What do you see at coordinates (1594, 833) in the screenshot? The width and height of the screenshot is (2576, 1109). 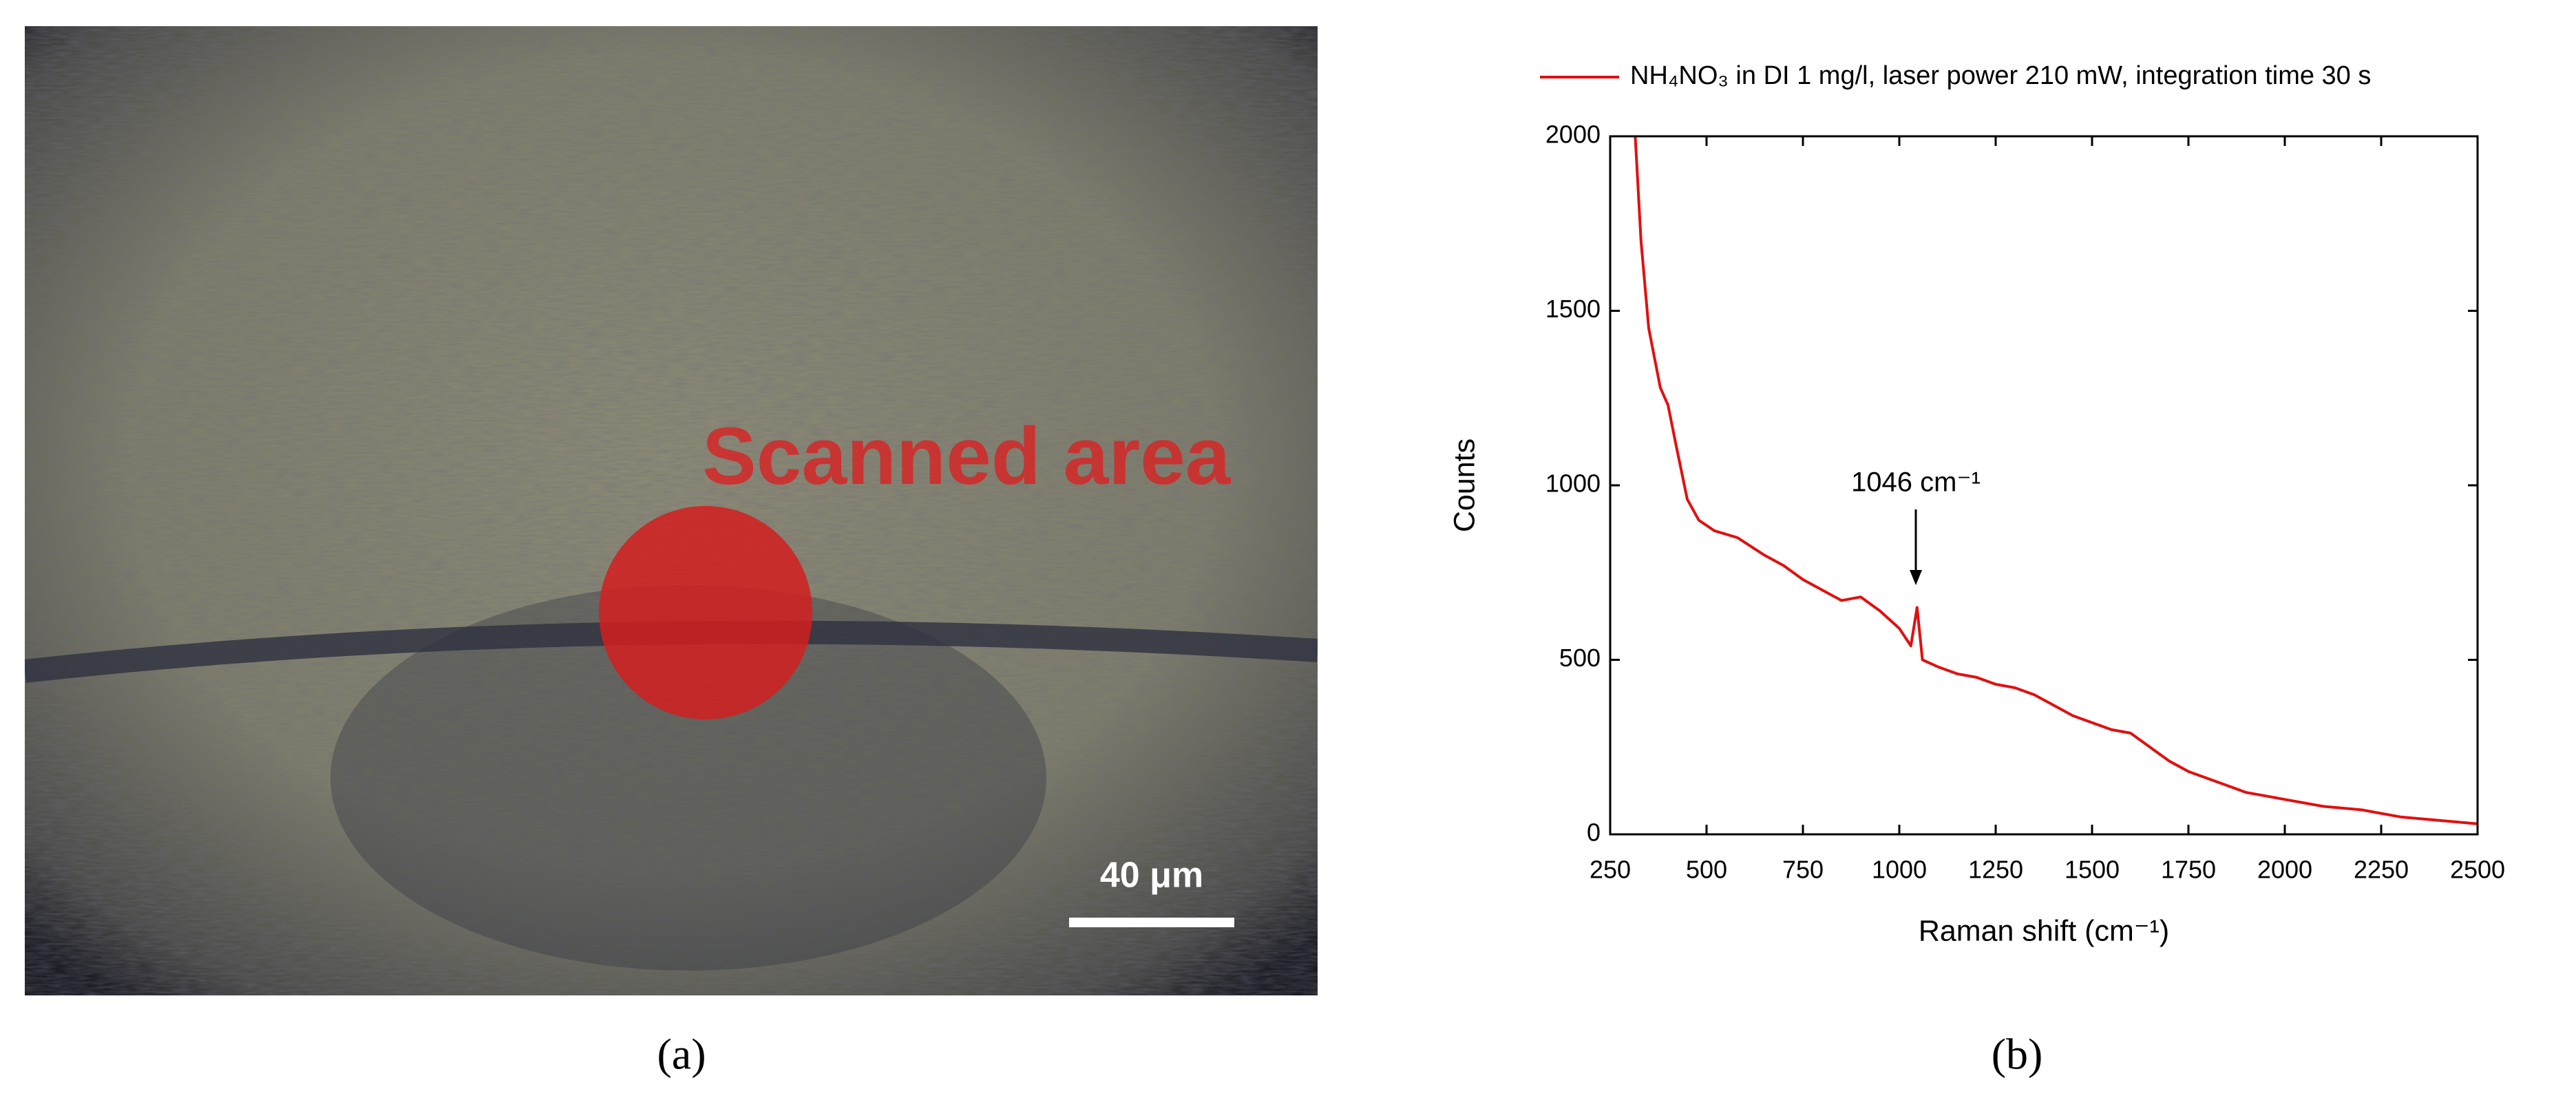 I see `y-tick-label: 0` at bounding box center [1594, 833].